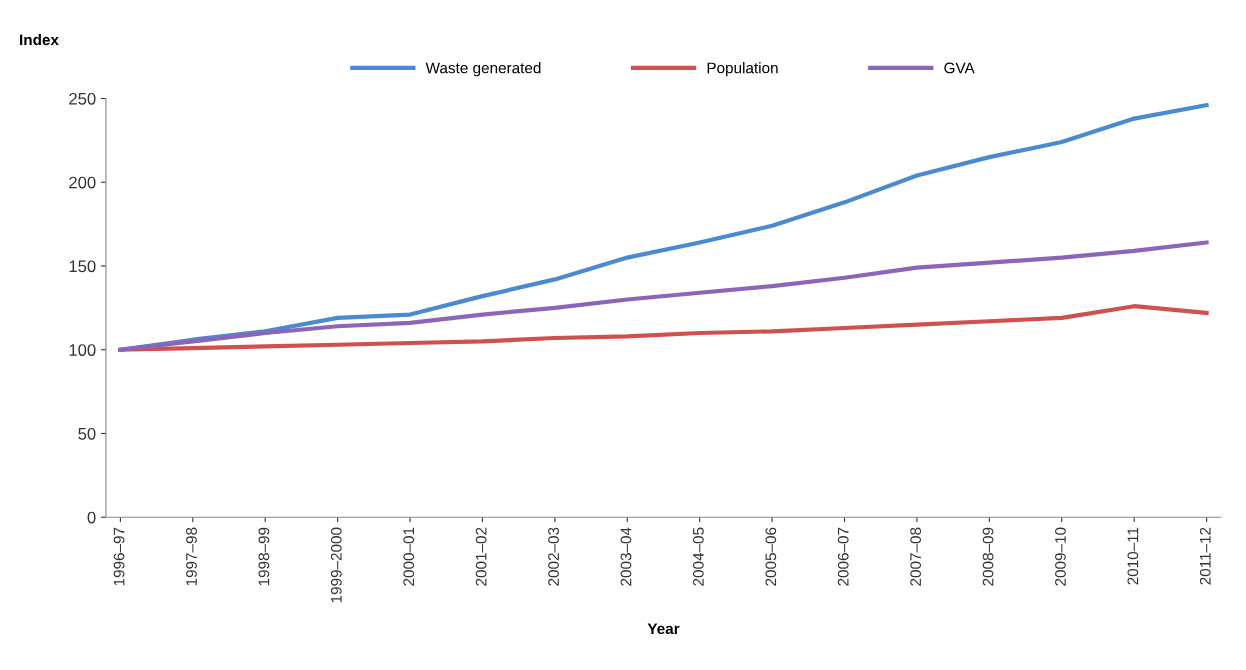 The width and height of the screenshot is (1246, 670). I want to click on x-tick-label: 2000–01, so click(409, 556).